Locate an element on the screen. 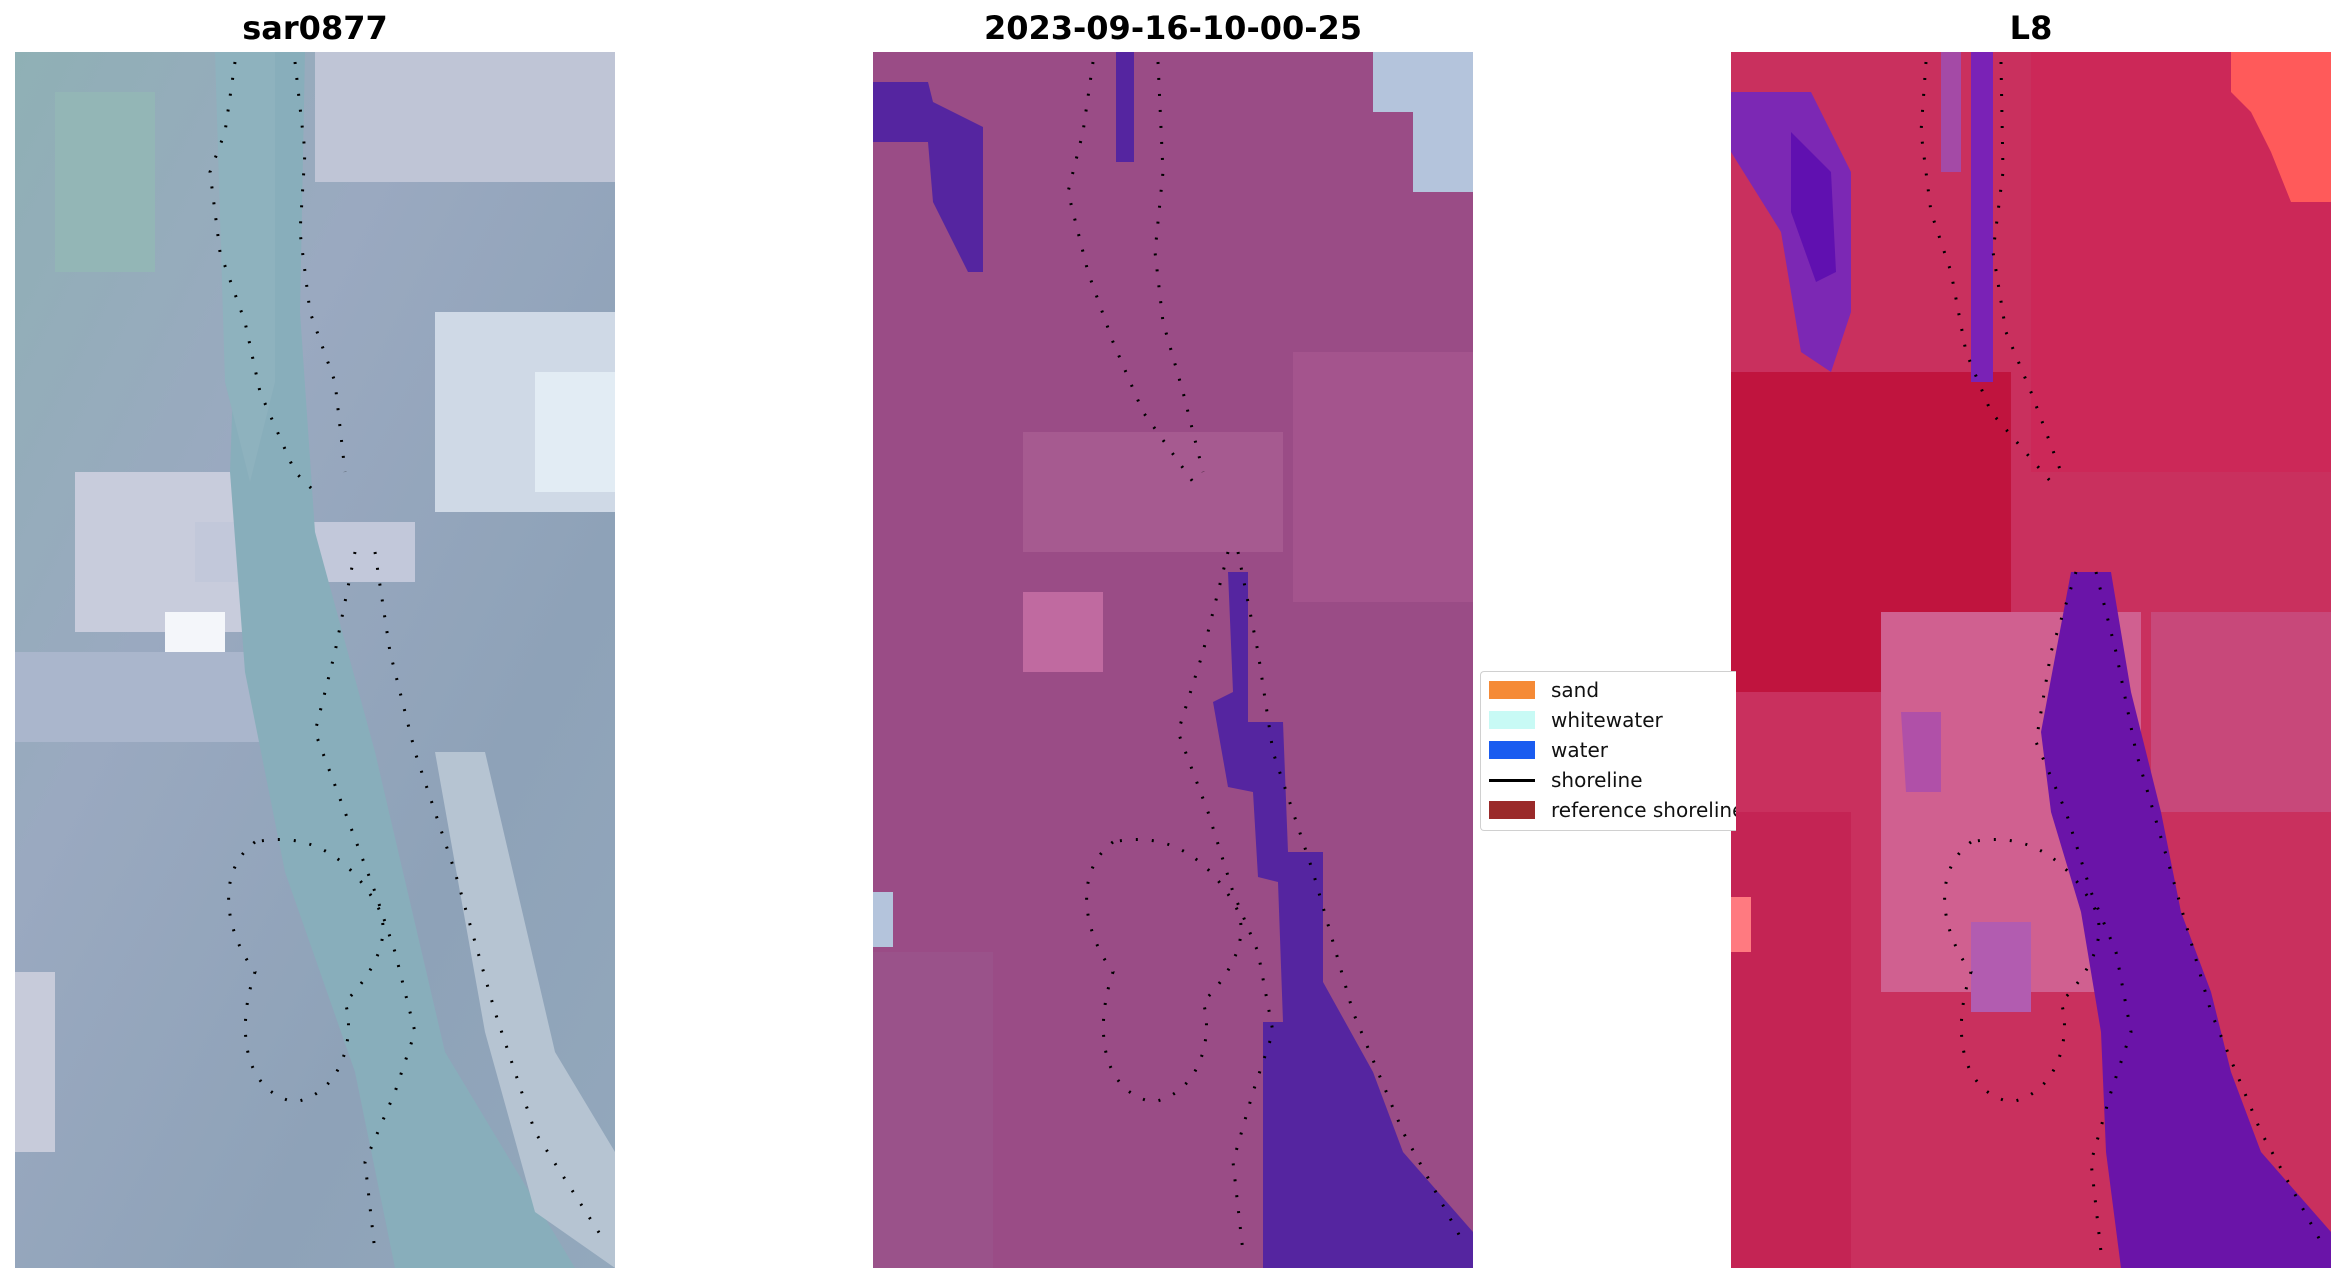  legend-item-whitewater: whitewater is located at coordinates (1576, 720).